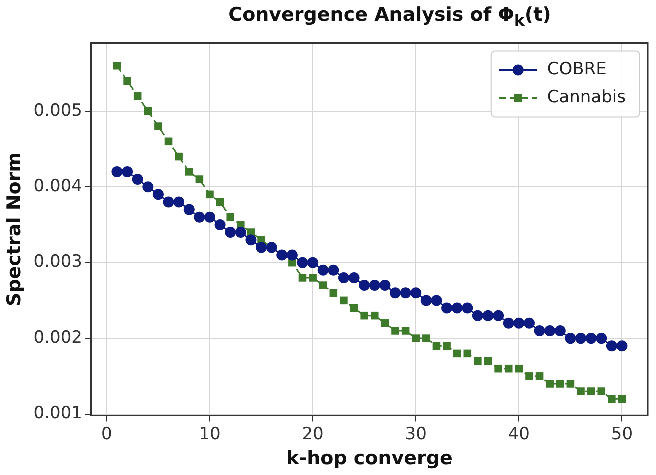  Describe the element at coordinates (519, 434) in the screenshot. I see `x-tick-label: 40` at that location.